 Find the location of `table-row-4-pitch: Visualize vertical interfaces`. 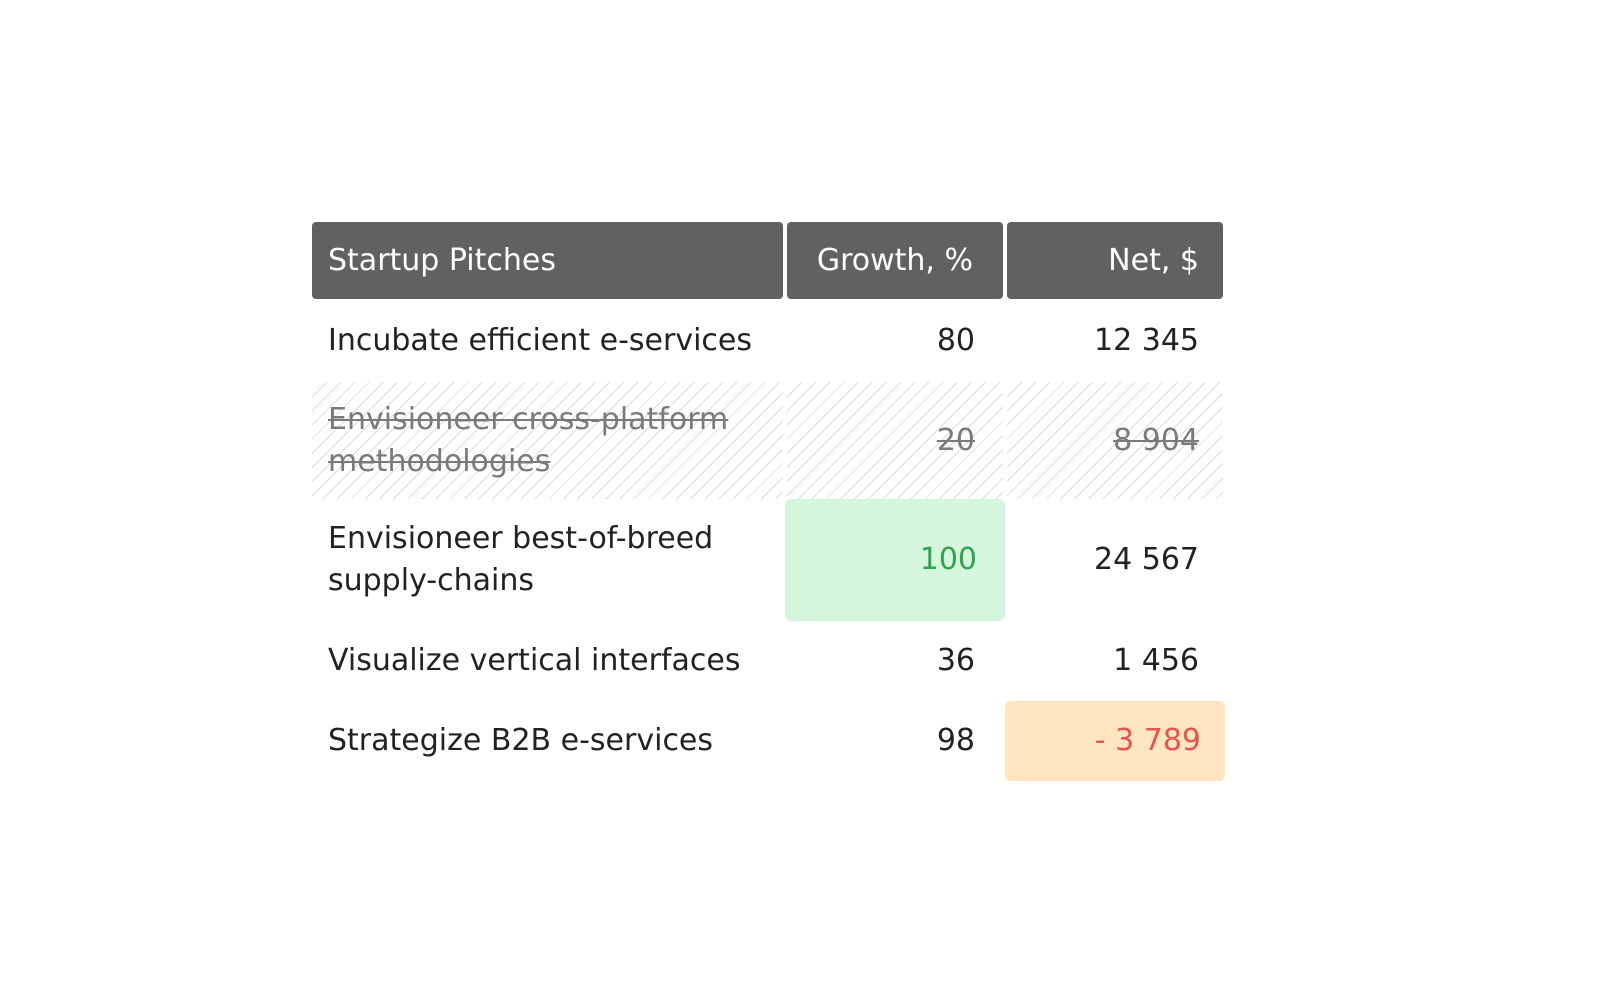

table-row-4-pitch: Visualize vertical interfaces is located at coordinates (534, 660).